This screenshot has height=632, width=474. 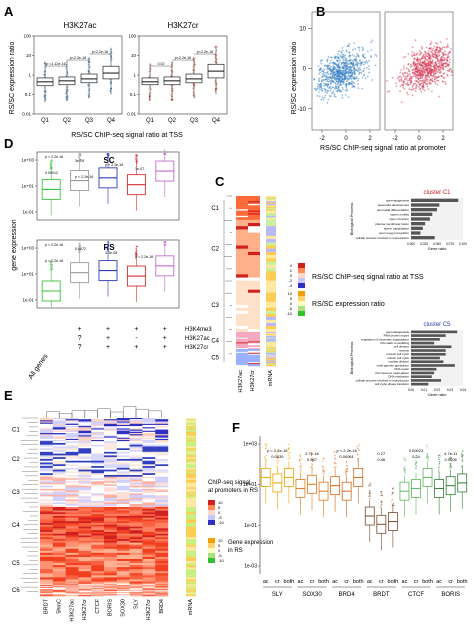 I want to click on column-label: H3K27cr, so click(x=85, y=610).